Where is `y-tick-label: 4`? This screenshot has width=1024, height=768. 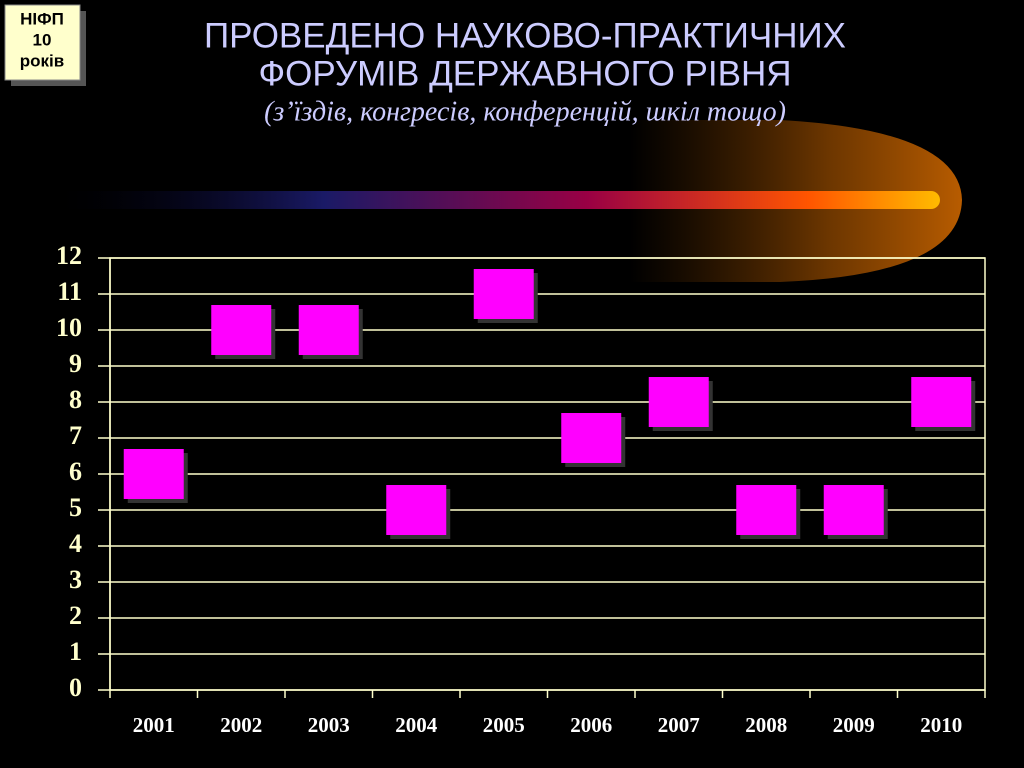
y-tick-label: 4 is located at coordinates (75, 543).